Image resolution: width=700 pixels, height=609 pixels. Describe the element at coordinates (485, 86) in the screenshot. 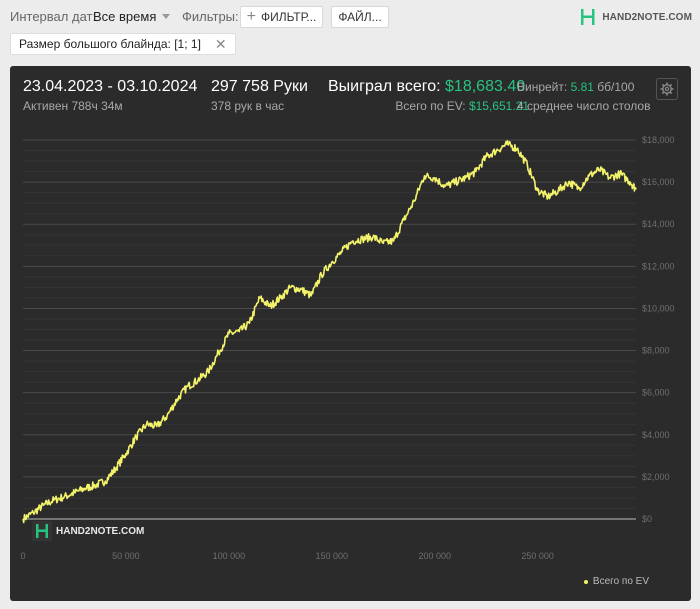

I see `won-value: $18,683.40` at that location.